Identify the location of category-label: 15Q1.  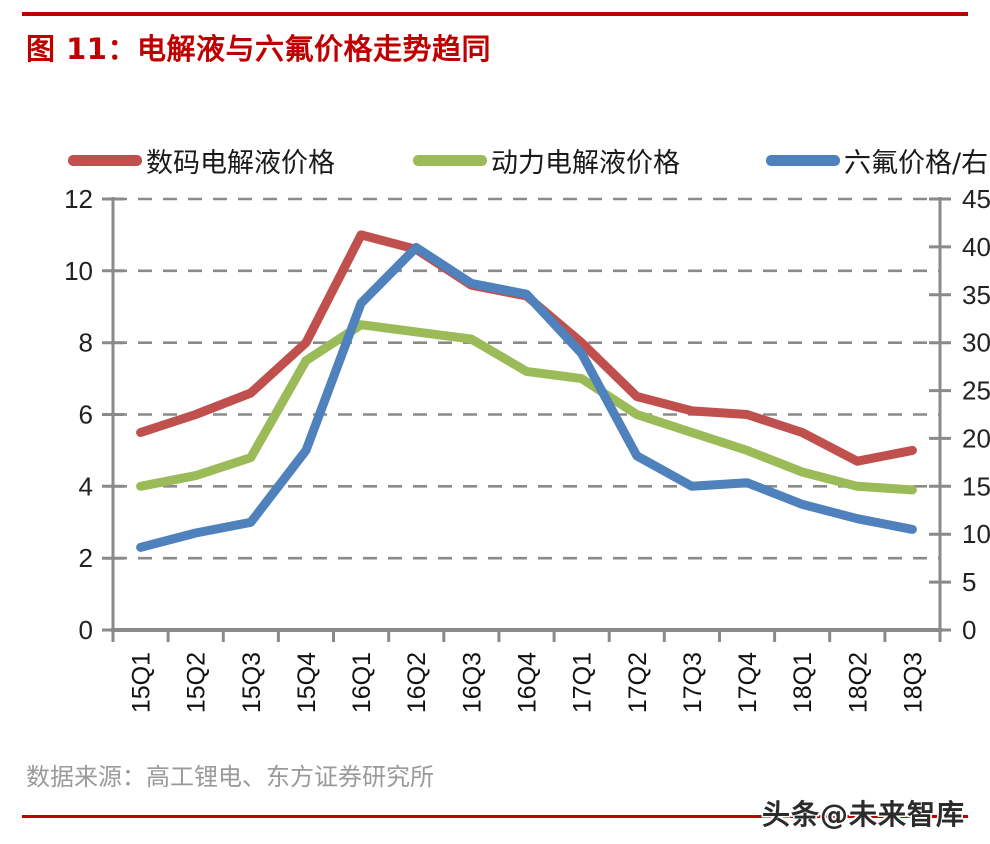
(142, 682).